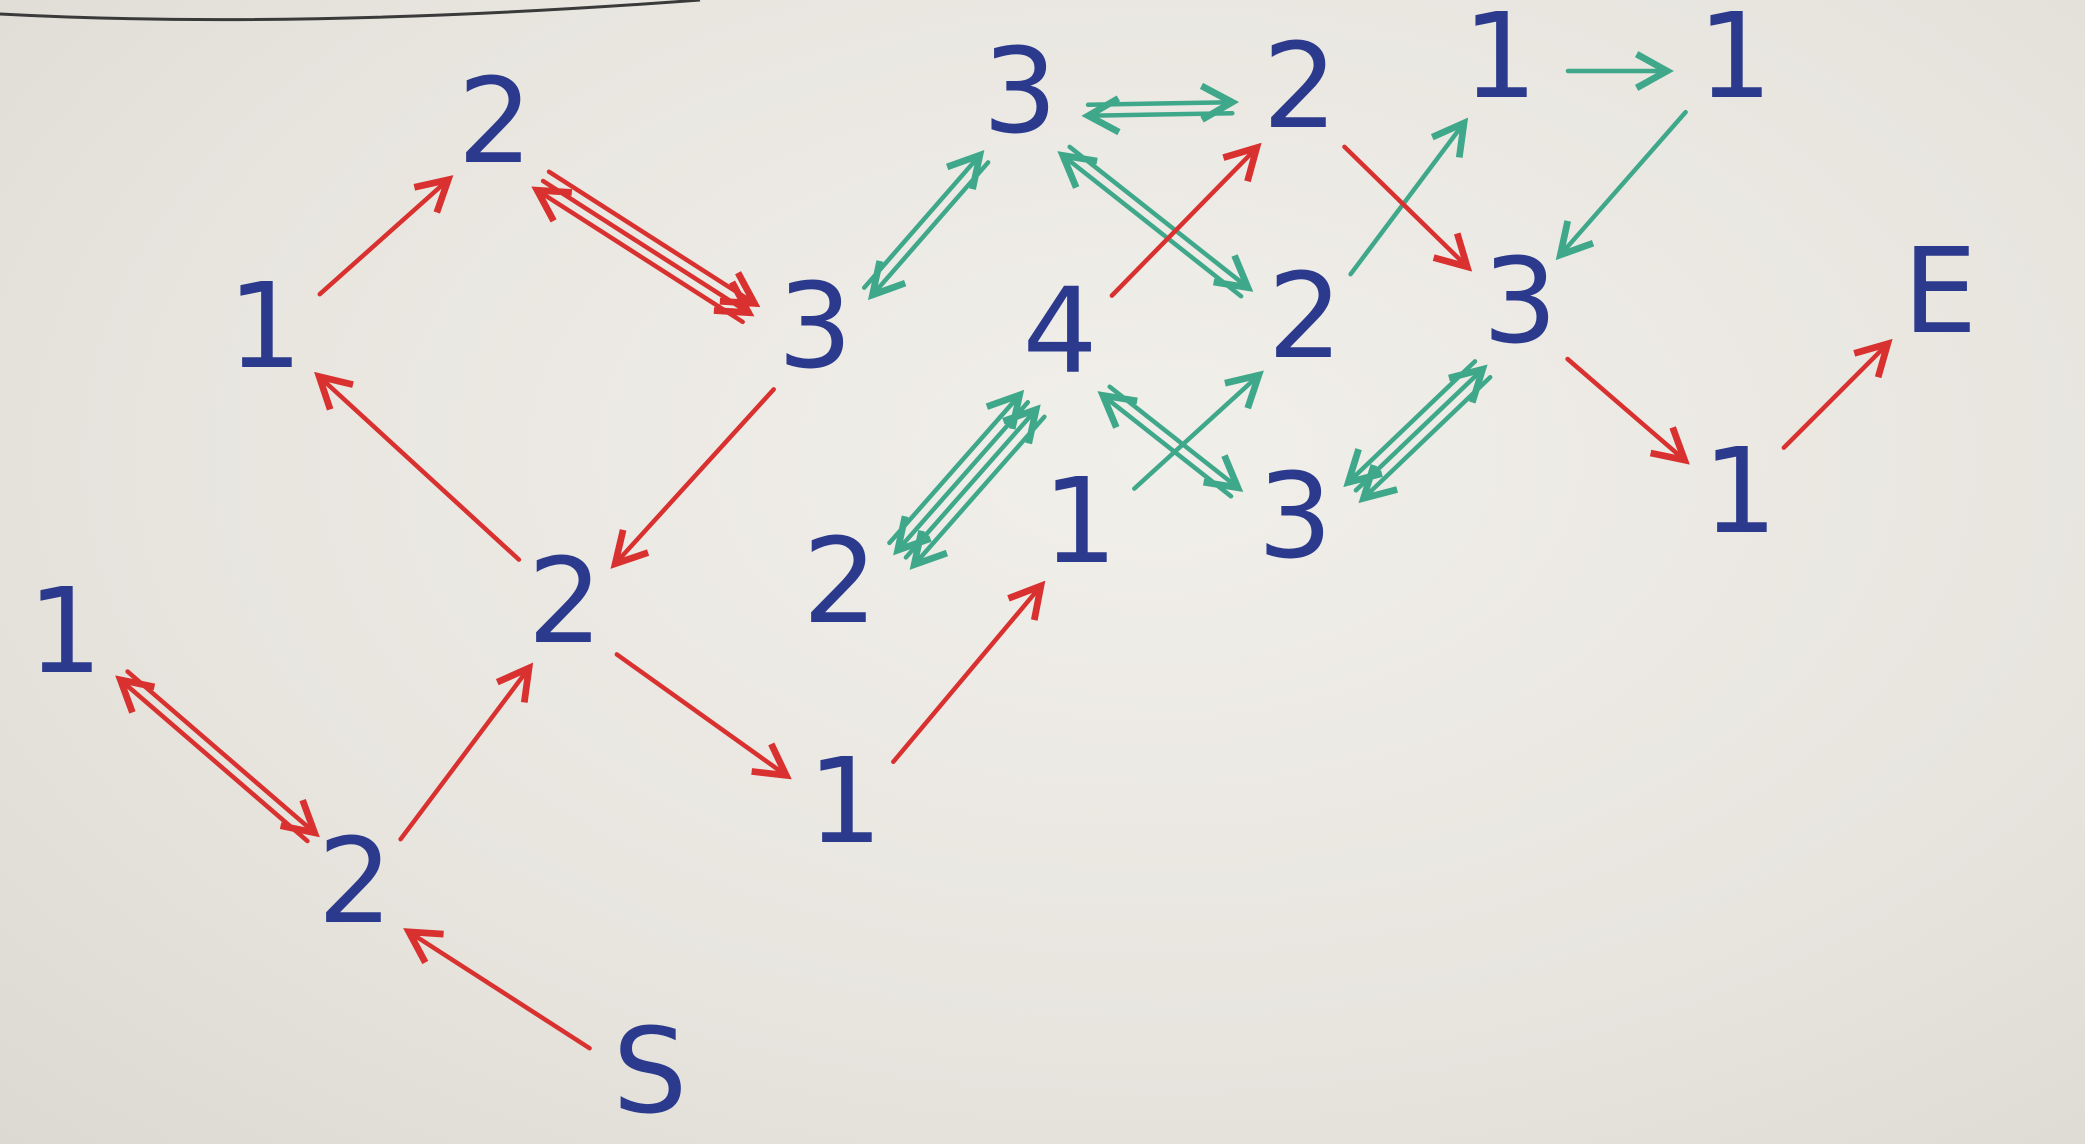 The width and height of the screenshot is (2085, 1144). Describe the element at coordinates (1625, 408) in the screenshot. I see `edge-R-to-T-red` at that location.